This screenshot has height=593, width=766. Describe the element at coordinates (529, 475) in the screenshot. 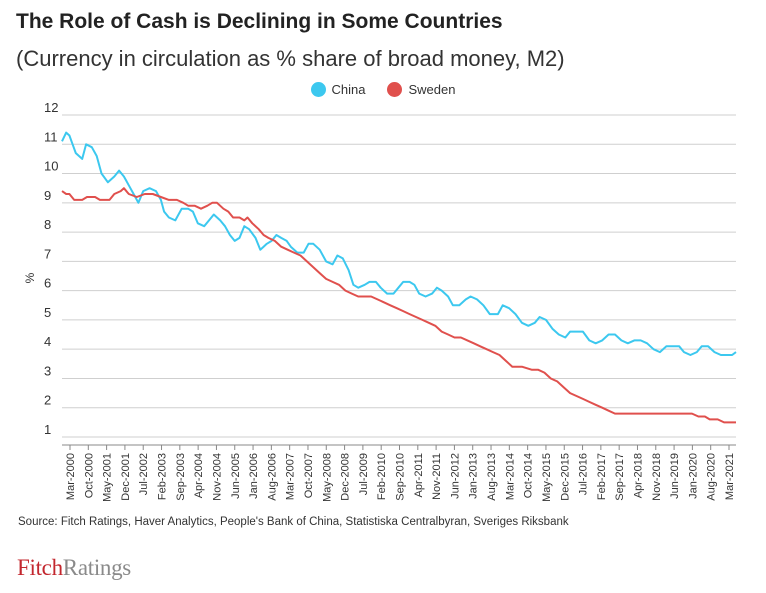

I see `x-tick-label: Oct-2014` at that location.